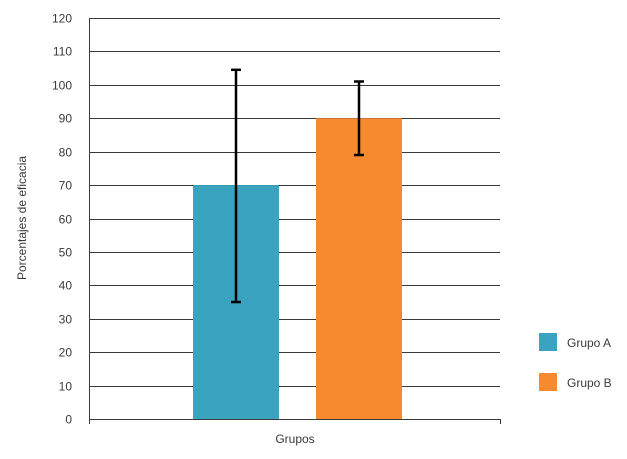 Image resolution: width=627 pixels, height=459 pixels. What do you see at coordinates (22, 218) in the screenshot?
I see `y-axis-label: Porcentajes de eficacia` at bounding box center [22, 218].